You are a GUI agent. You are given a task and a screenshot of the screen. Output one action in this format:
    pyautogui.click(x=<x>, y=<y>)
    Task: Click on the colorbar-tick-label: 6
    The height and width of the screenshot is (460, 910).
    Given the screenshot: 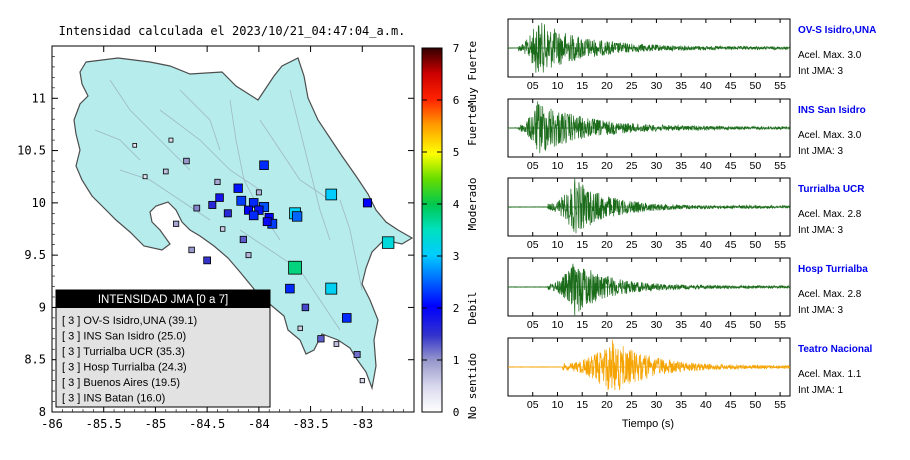 What is the action you would take?
    pyautogui.click(x=456, y=100)
    